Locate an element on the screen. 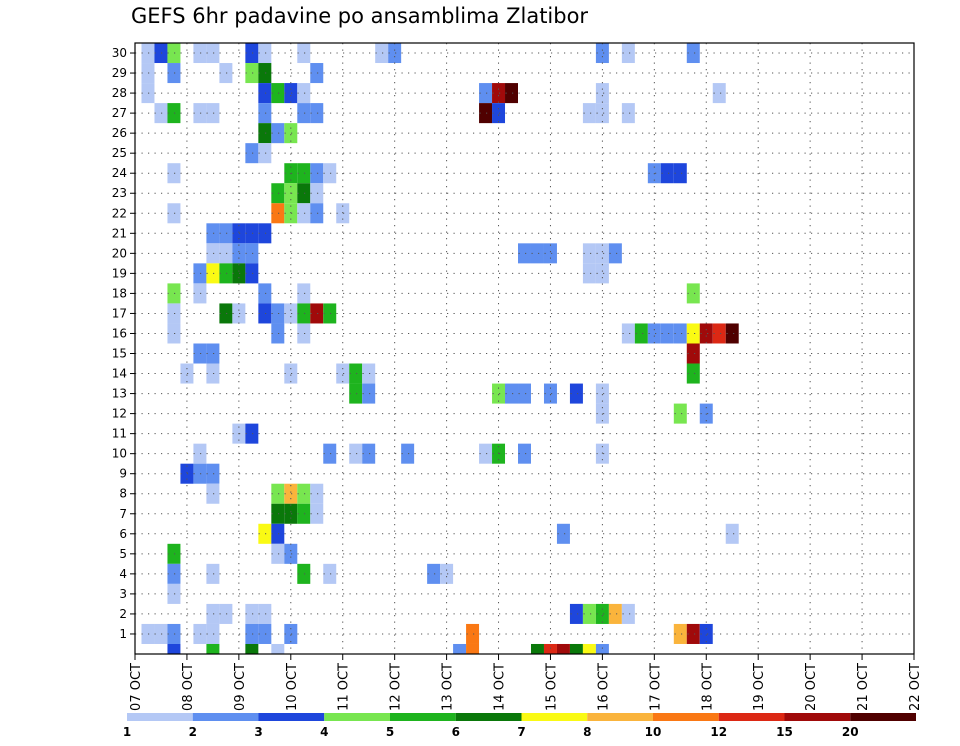 The height and width of the screenshot is (746, 960). x-tick-label: 16 OCT is located at coordinates (603, 687).